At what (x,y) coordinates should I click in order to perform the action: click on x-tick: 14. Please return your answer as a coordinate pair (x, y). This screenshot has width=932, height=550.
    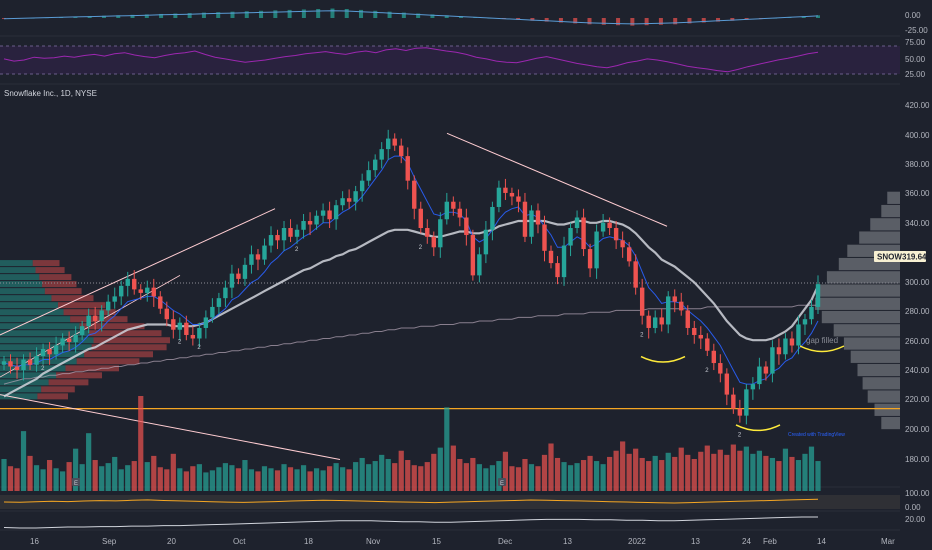
    Looking at the image, I should click on (821, 541).